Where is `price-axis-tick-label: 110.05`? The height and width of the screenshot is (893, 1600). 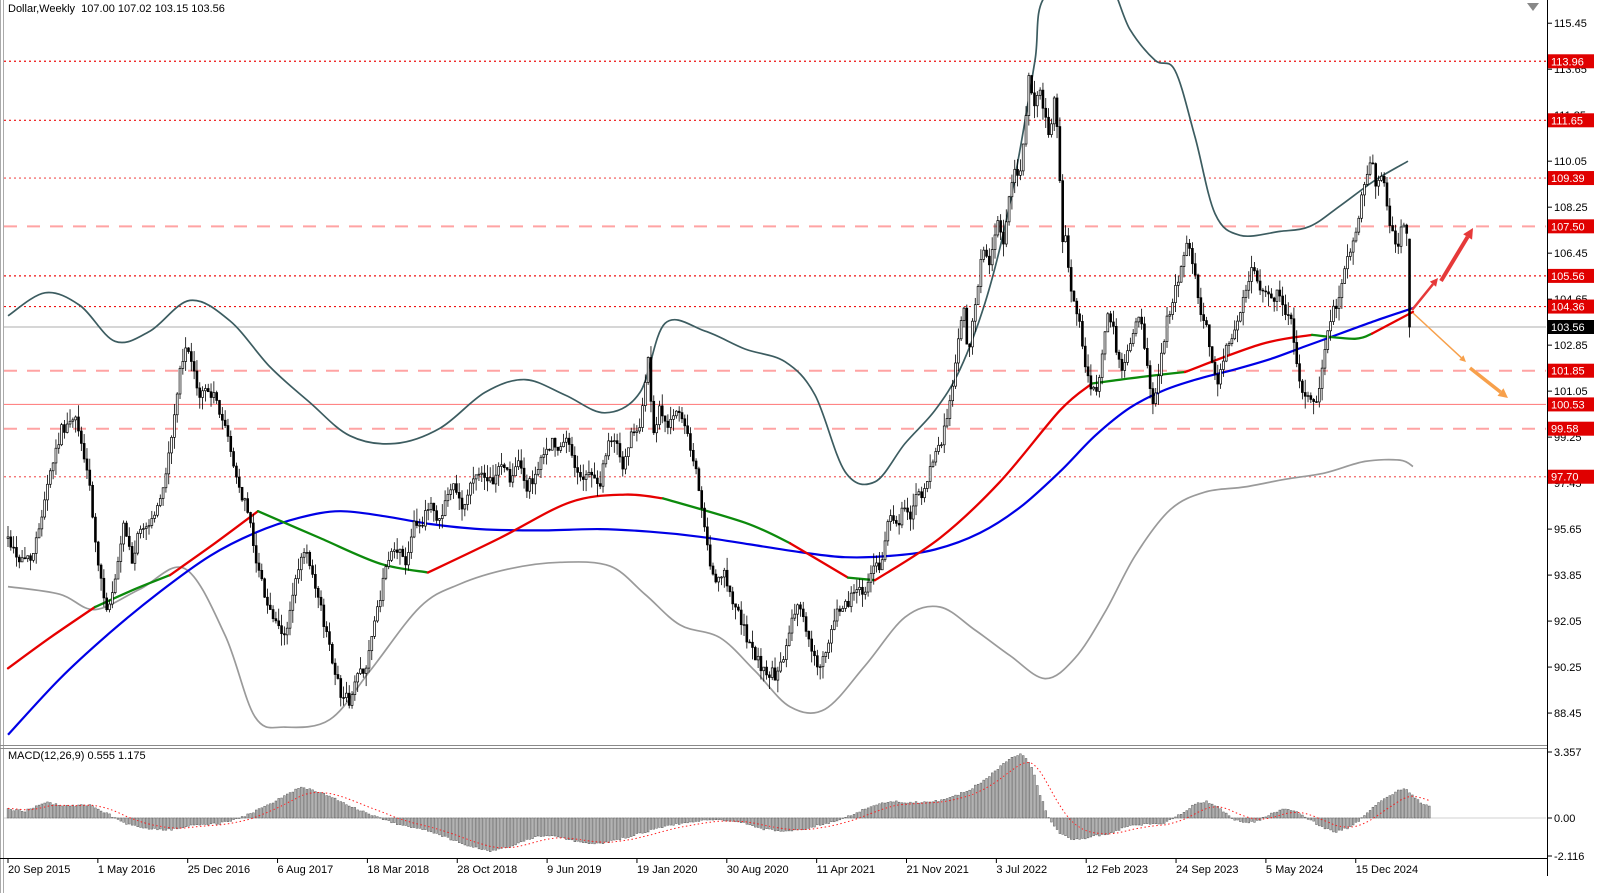
price-axis-tick-label: 110.05 is located at coordinates (1570, 162).